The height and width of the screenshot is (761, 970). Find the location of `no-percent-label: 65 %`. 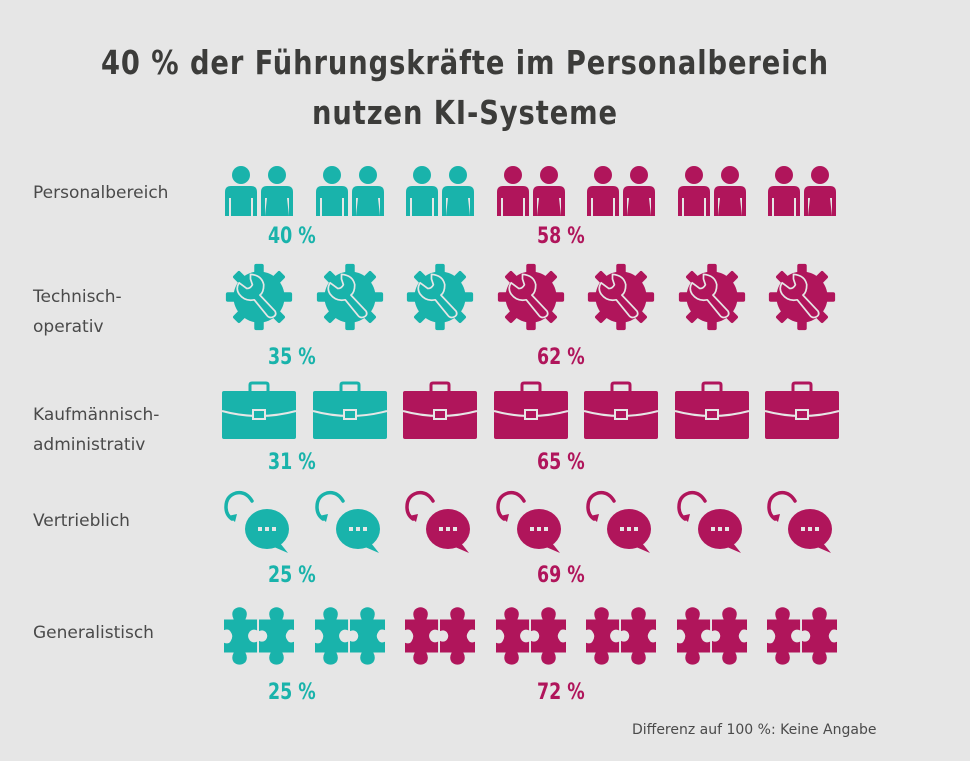

no-percent-label: 65 % is located at coordinates (561, 462).